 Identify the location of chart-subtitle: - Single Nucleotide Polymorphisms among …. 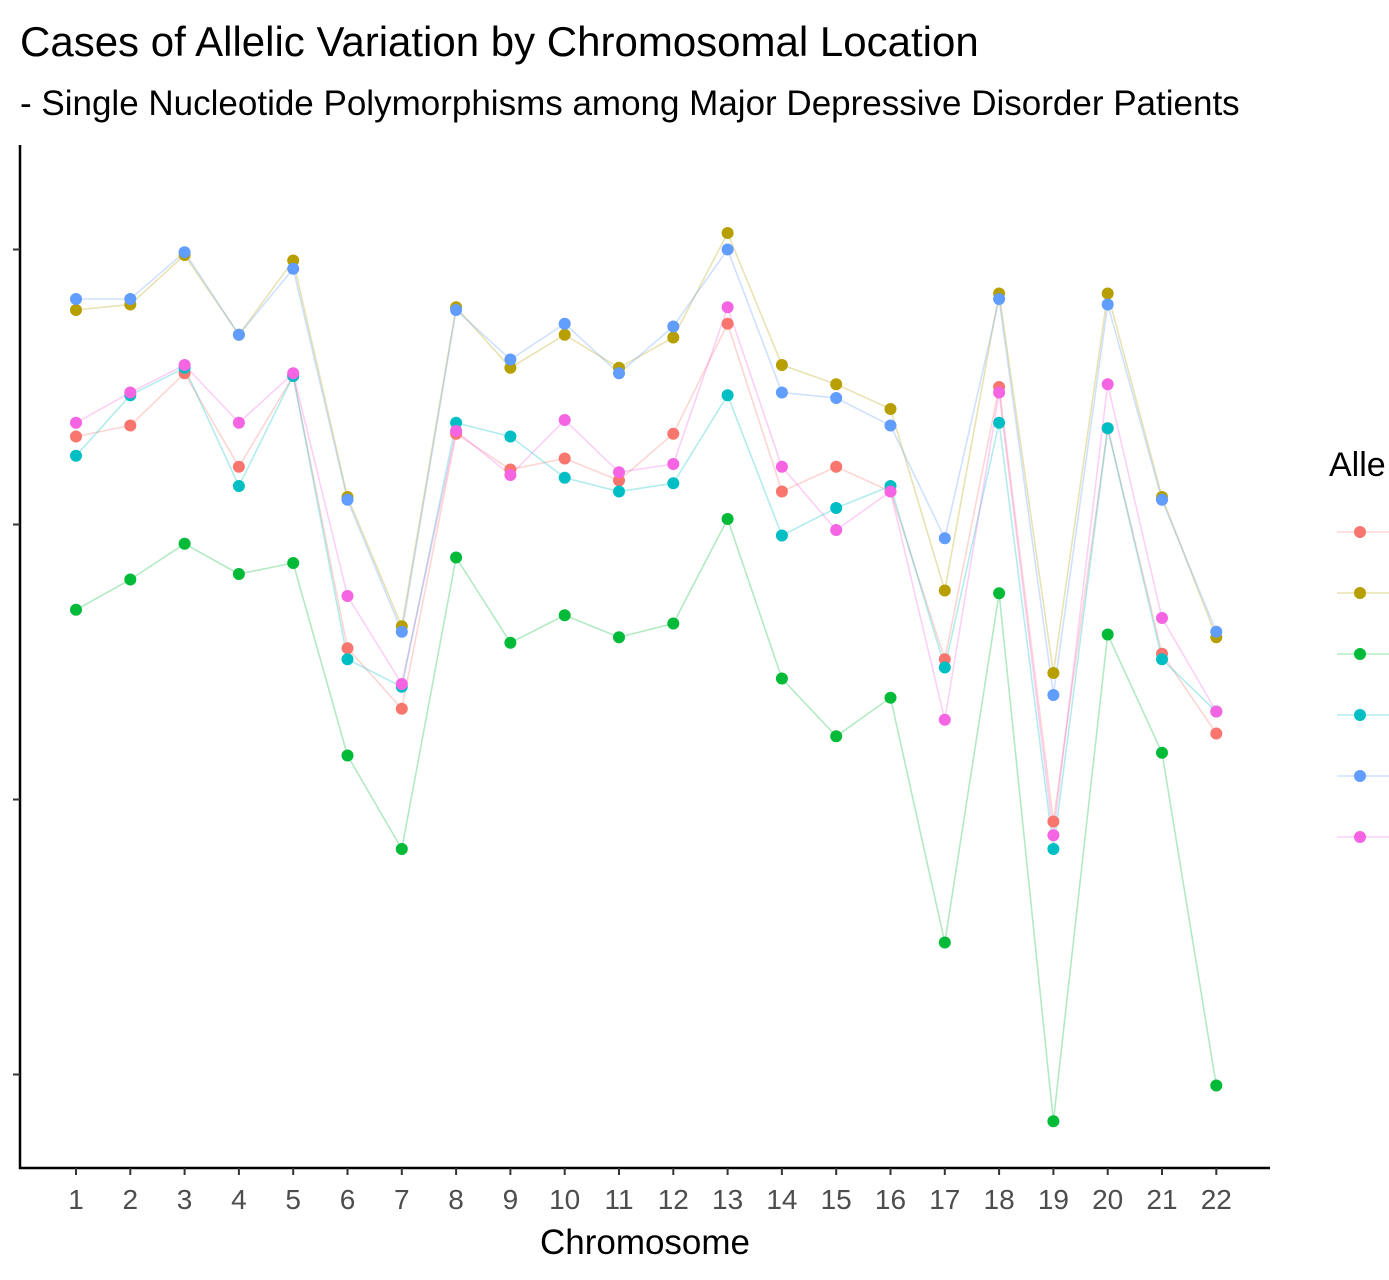
(630, 103).